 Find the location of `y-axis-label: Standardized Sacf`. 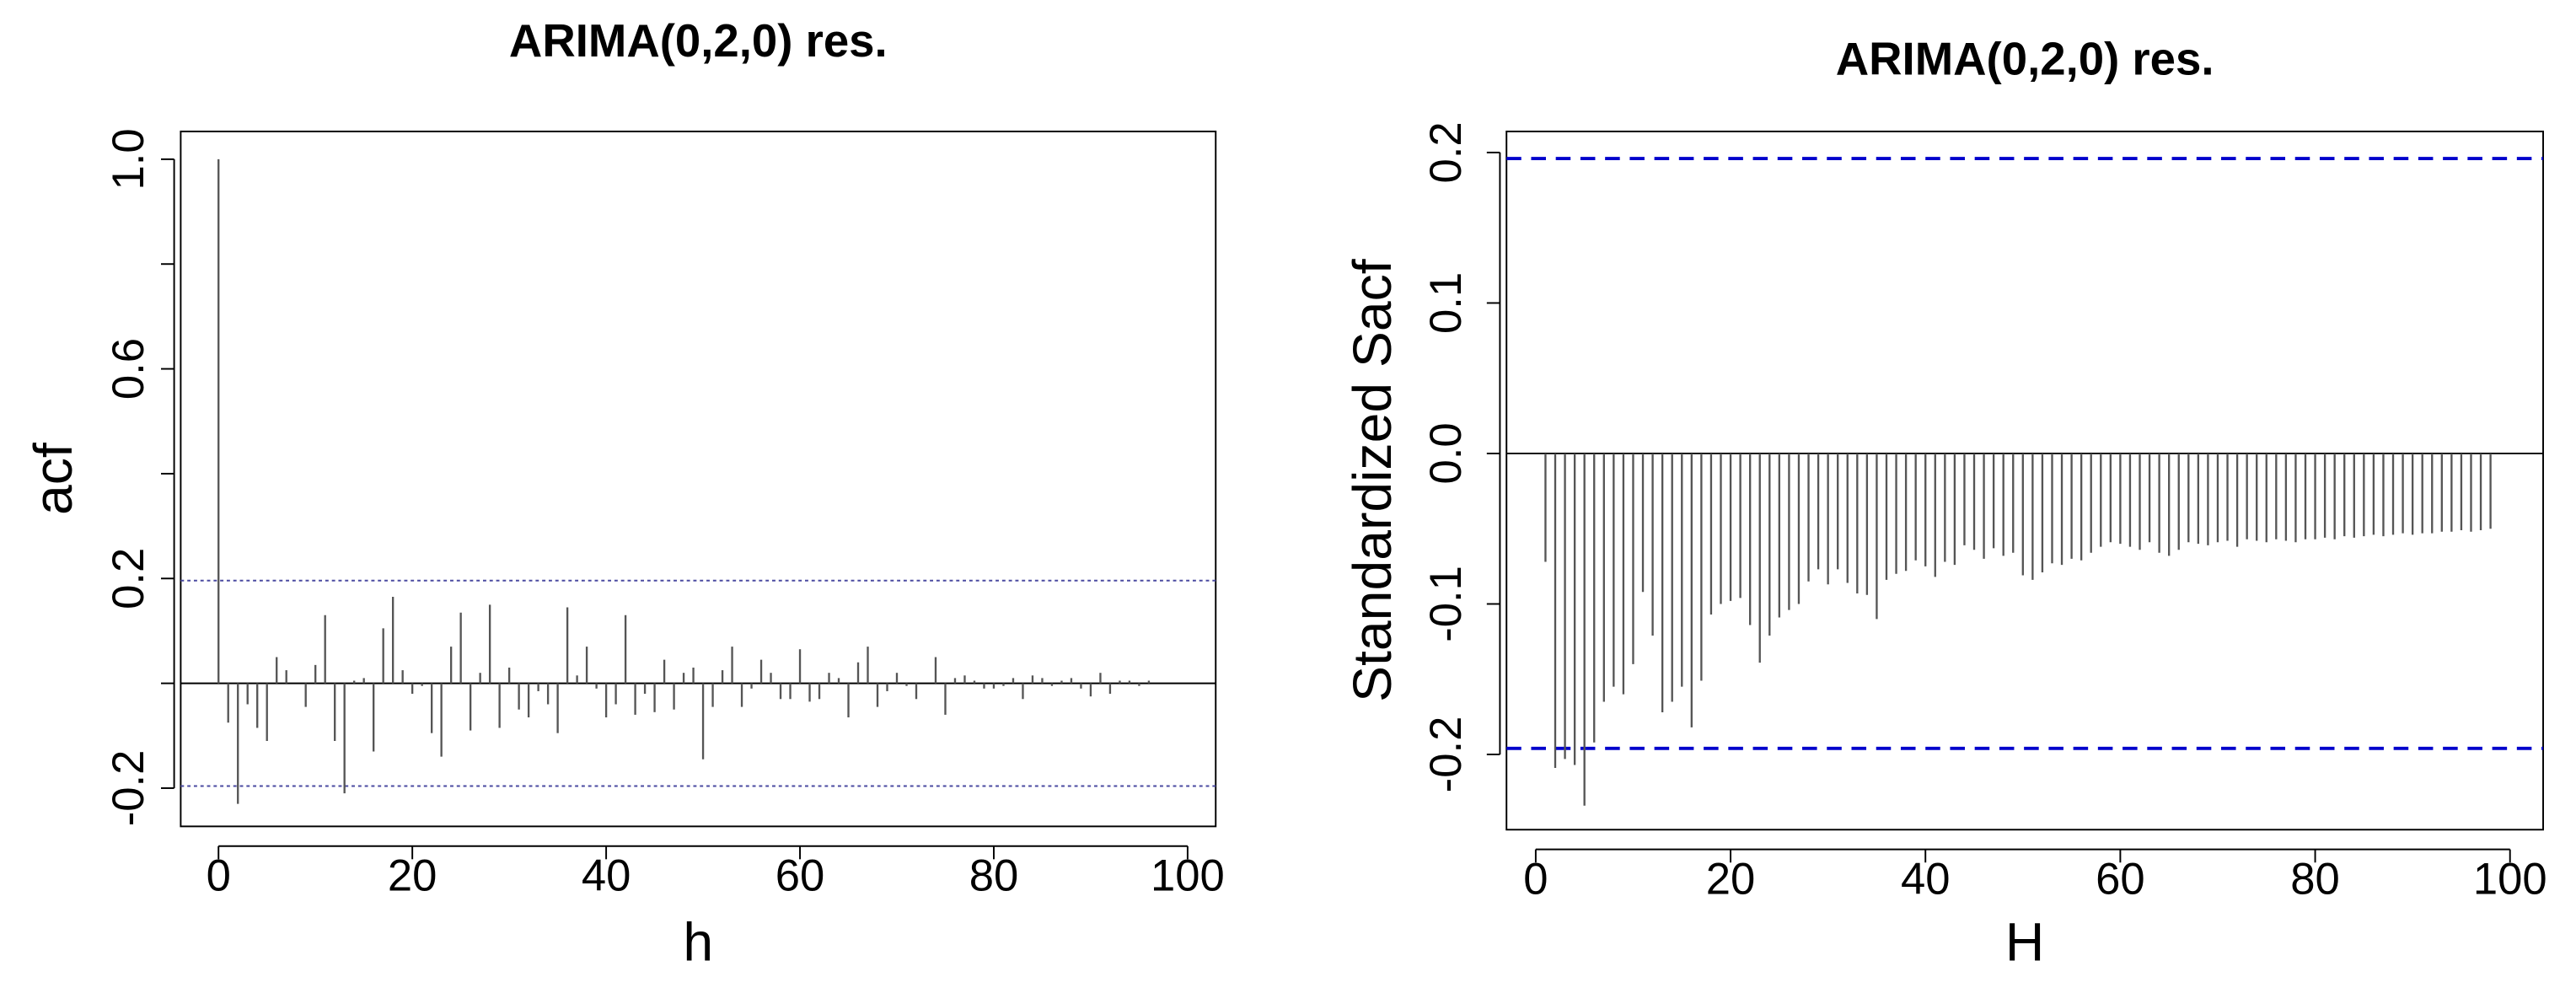

y-axis-label: Standardized Sacf is located at coordinates (1372, 481).